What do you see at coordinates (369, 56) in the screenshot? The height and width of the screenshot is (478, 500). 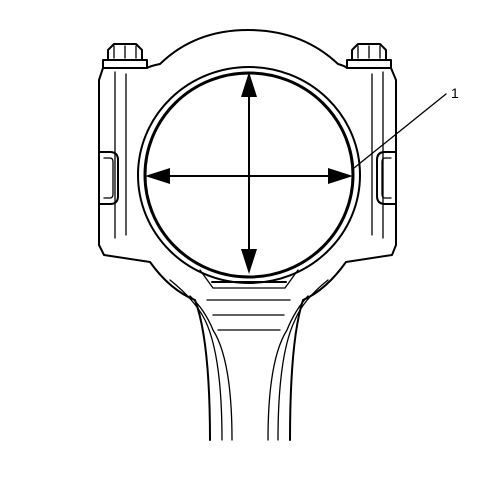 I see `right-bolt-head` at bounding box center [369, 56].